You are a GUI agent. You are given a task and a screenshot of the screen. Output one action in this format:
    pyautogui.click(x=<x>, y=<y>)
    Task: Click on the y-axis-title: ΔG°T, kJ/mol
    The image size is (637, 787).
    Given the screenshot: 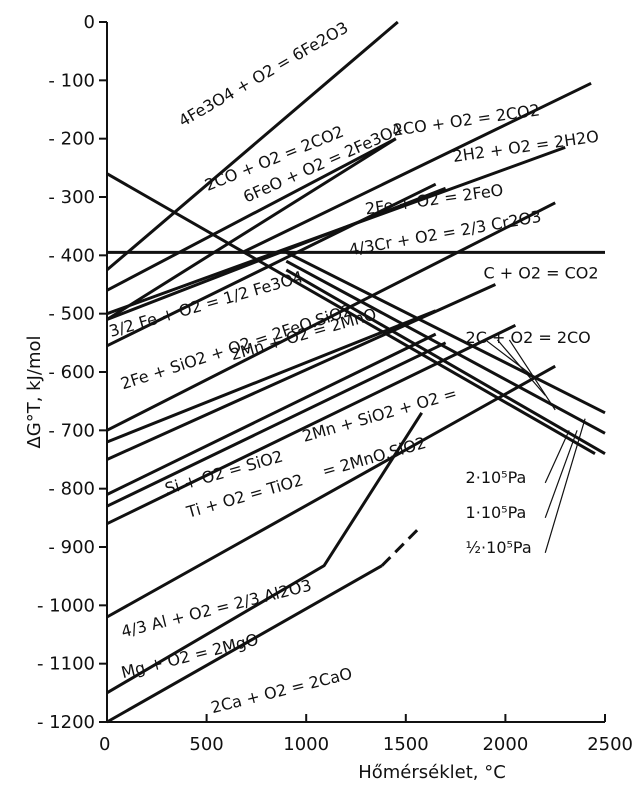 What is the action you would take?
    pyautogui.click(x=34, y=391)
    